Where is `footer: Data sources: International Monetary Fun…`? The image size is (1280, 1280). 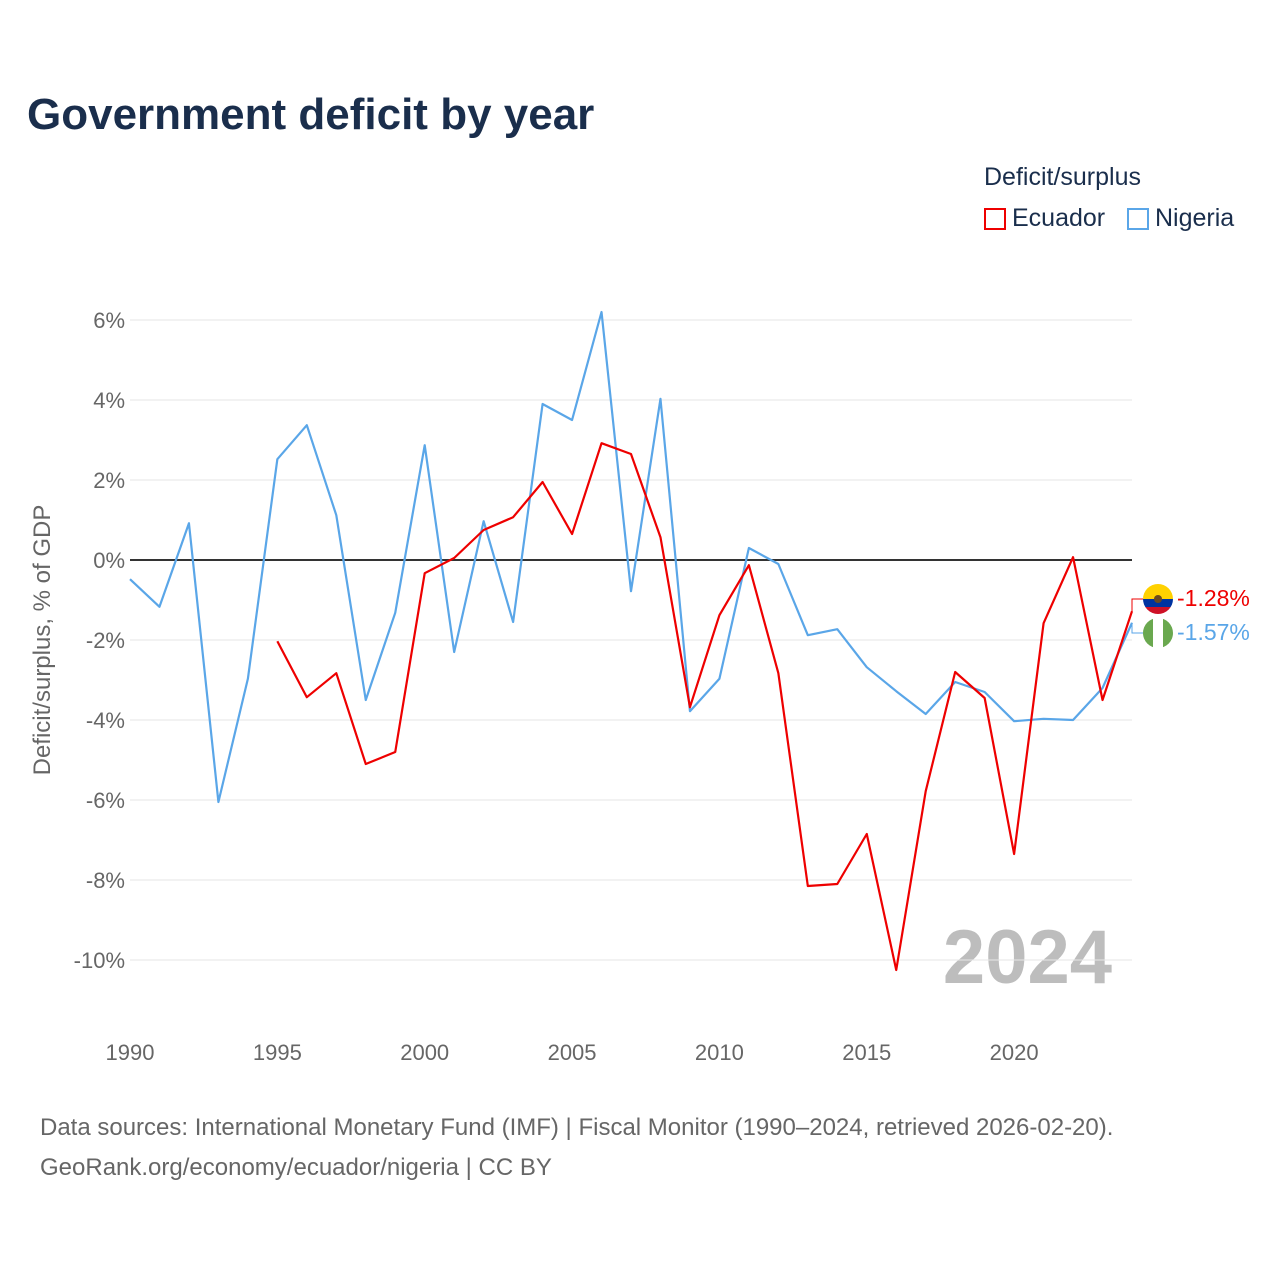 footer: Data sources: International Monetary Fun… is located at coordinates (576, 1148).